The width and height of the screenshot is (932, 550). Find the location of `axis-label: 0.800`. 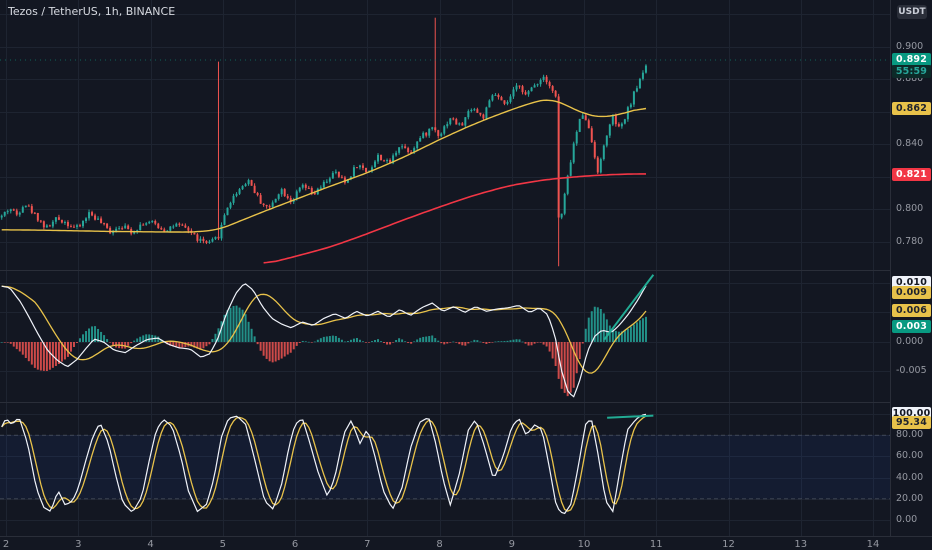

axis-label: 0.800 is located at coordinates (910, 209).